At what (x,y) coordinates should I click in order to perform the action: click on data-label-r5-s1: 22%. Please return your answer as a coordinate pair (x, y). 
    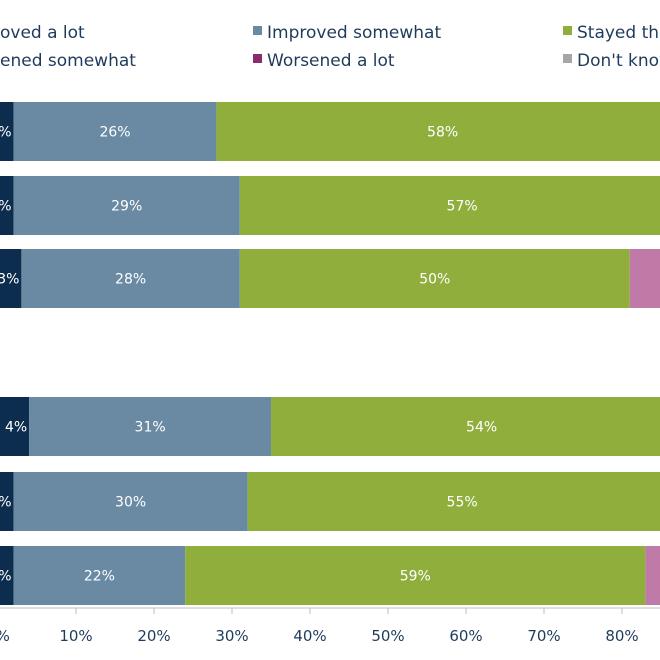
    Looking at the image, I should click on (99, 577).